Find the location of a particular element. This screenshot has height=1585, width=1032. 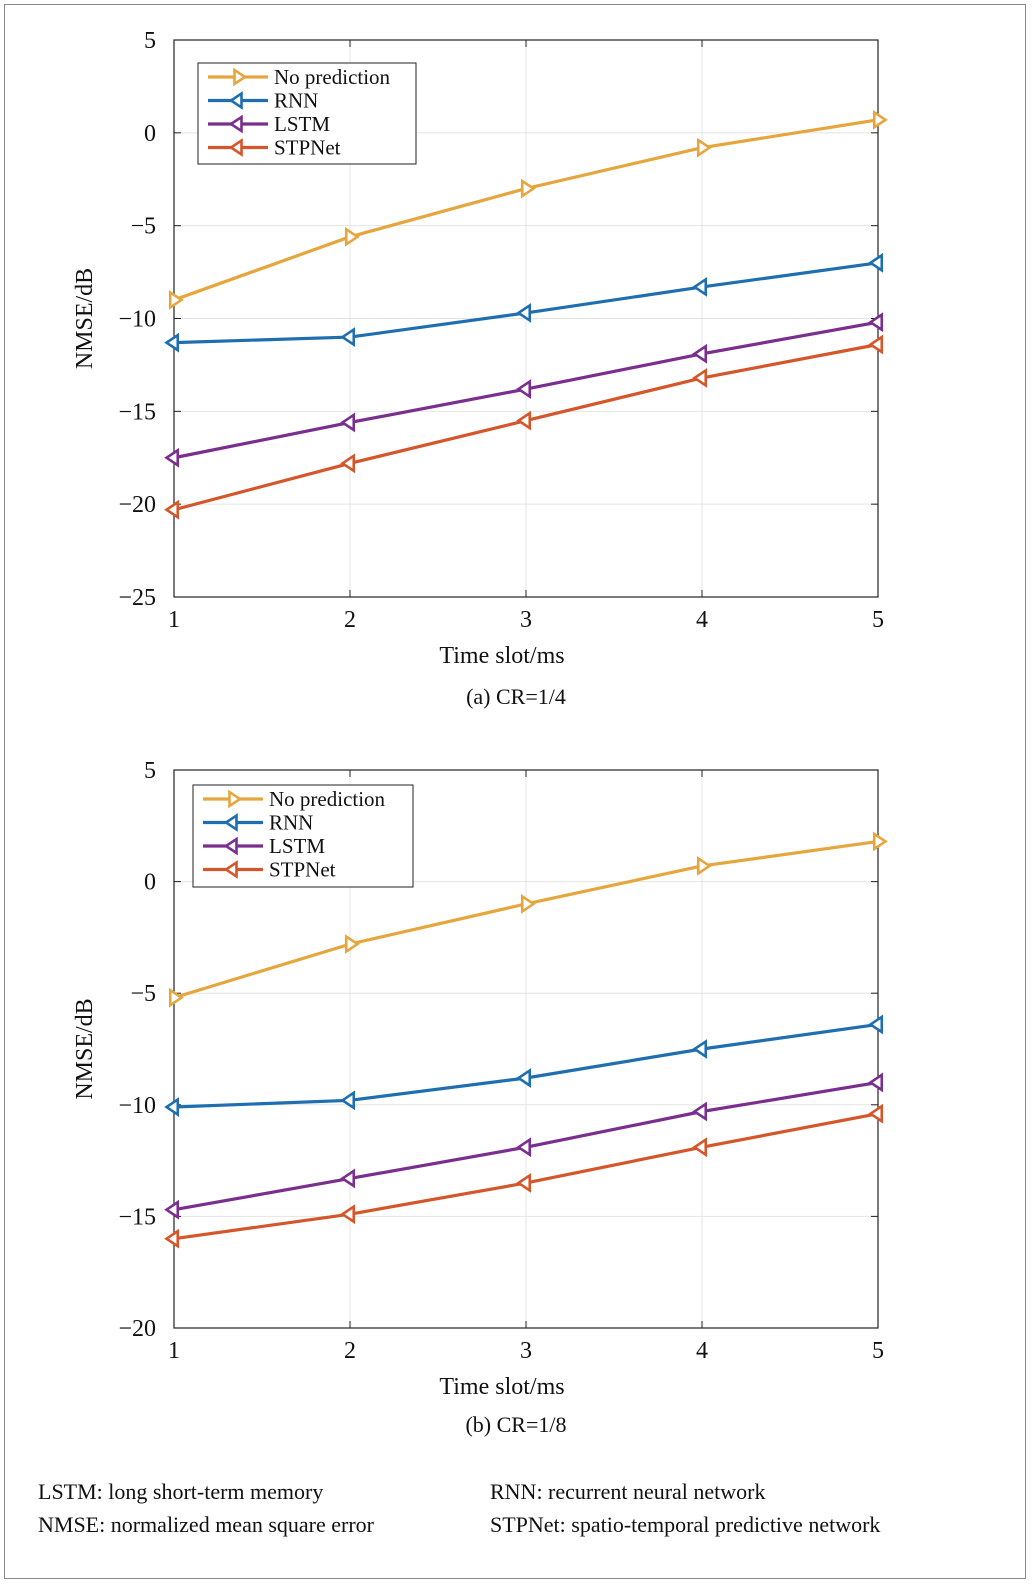

caption-b: (b) CR=1/8 is located at coordinates (516, 1424).